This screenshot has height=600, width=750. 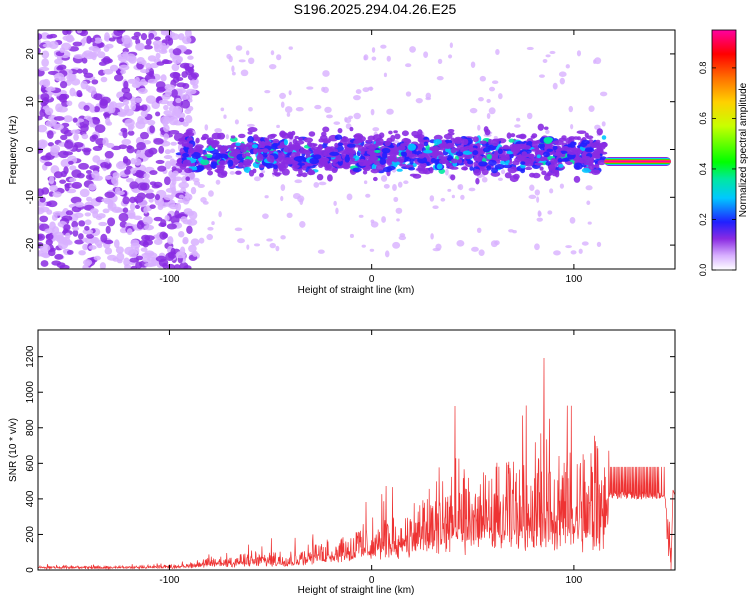 I want to click on colorbar-label: Normalized spectral amplitude, so click(x=743, y=149).